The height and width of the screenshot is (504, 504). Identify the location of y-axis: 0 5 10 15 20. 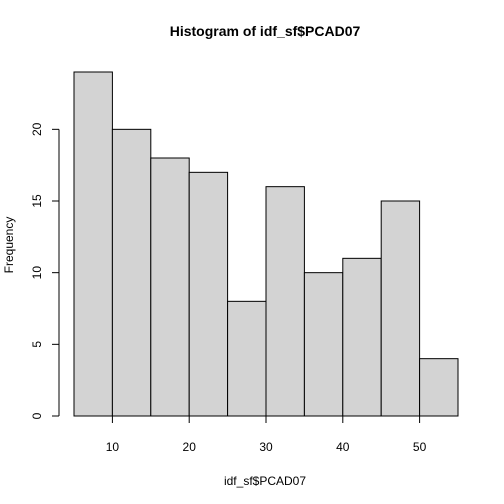
(45, 270).